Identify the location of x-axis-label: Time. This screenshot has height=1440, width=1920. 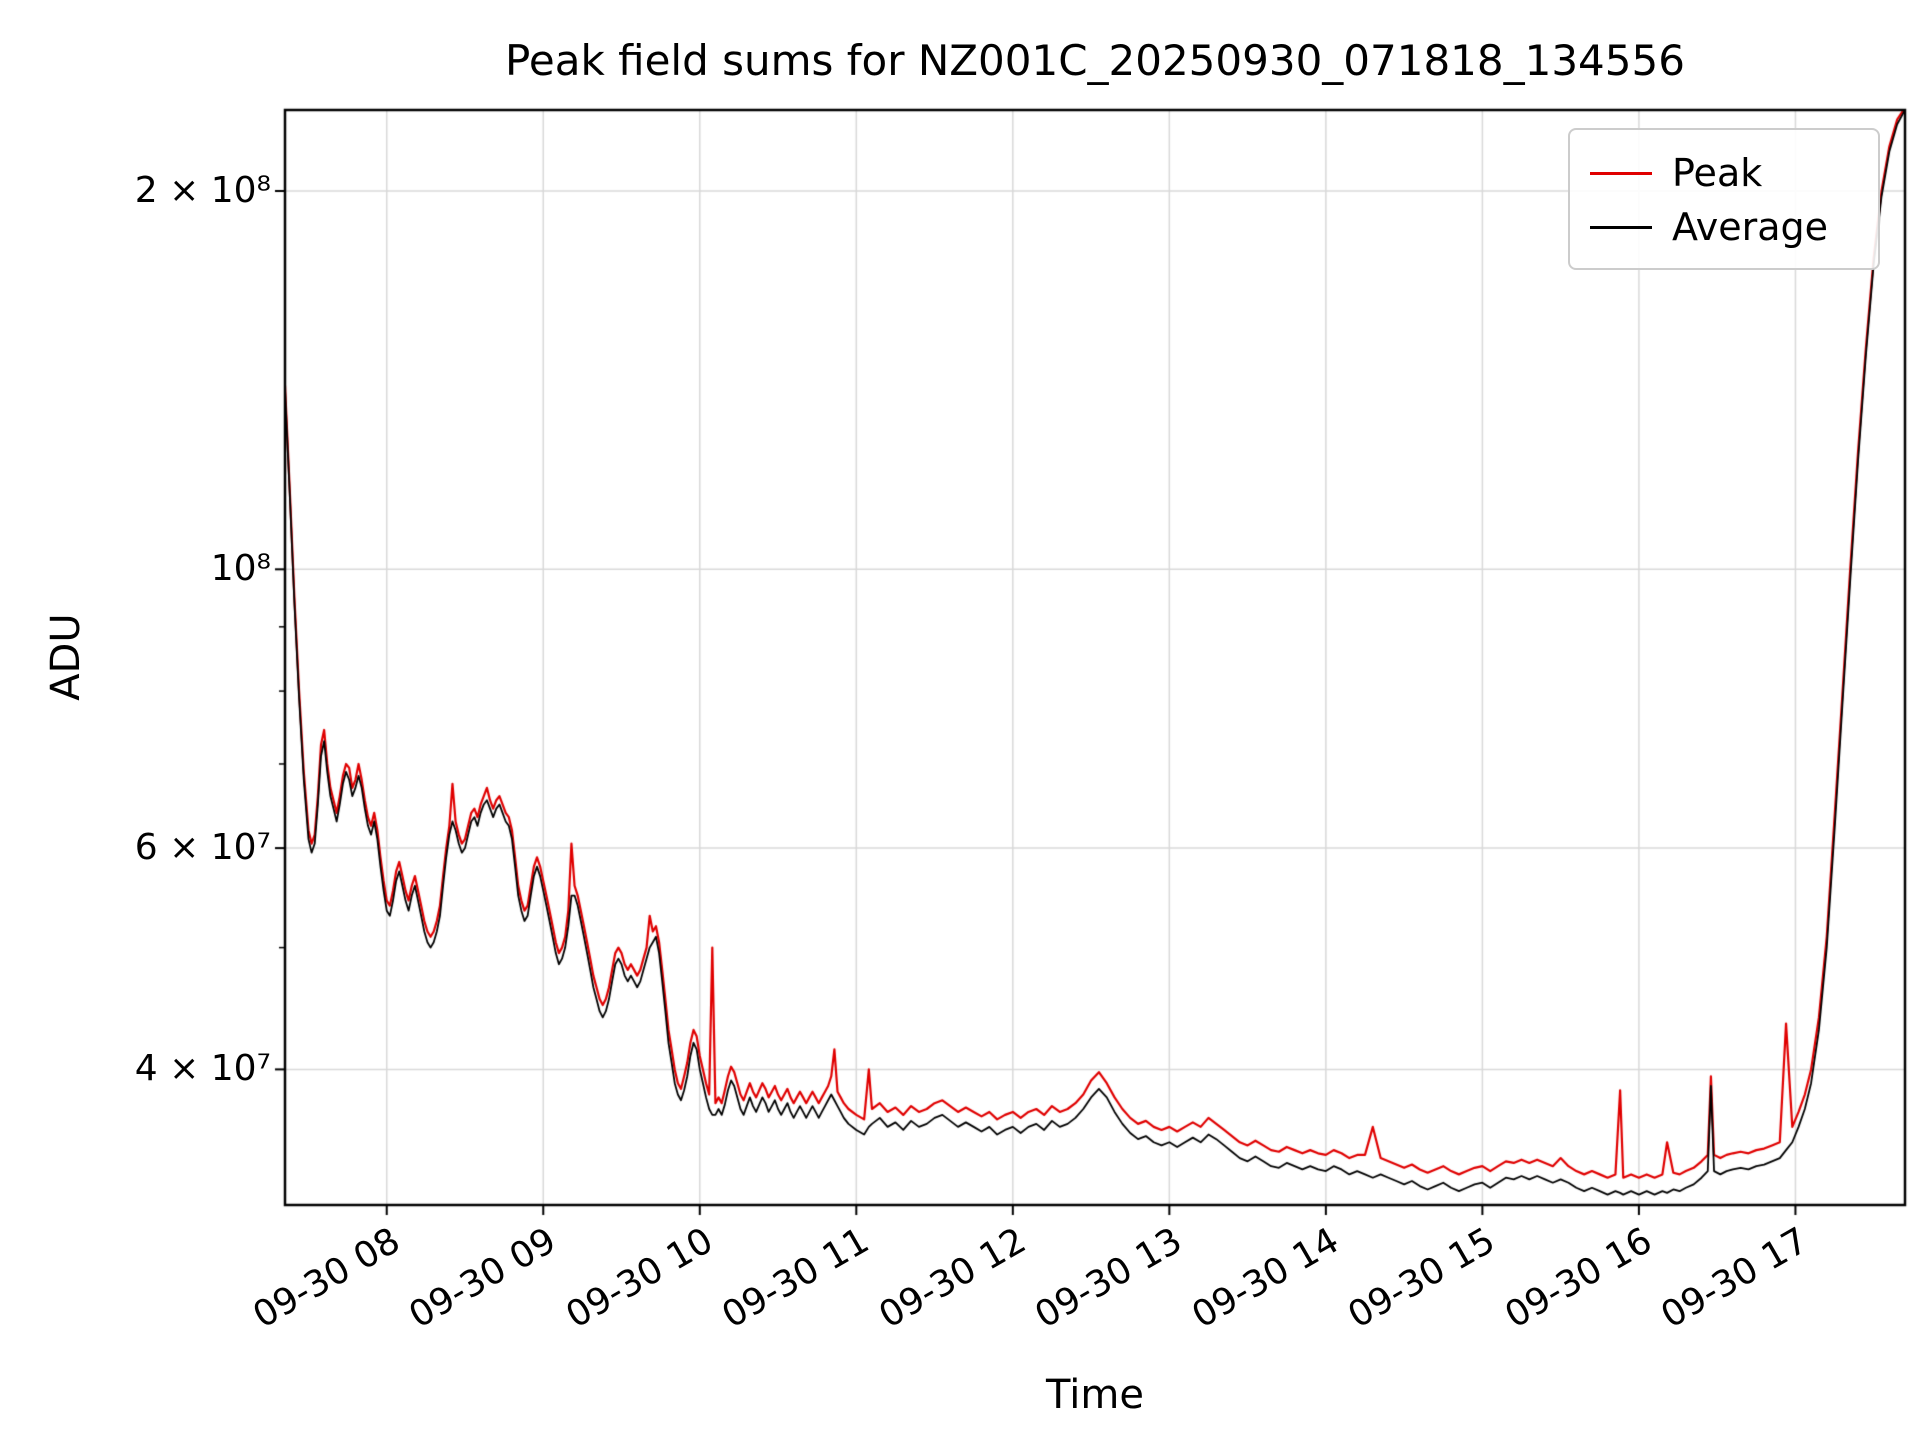
(1095, 1395).